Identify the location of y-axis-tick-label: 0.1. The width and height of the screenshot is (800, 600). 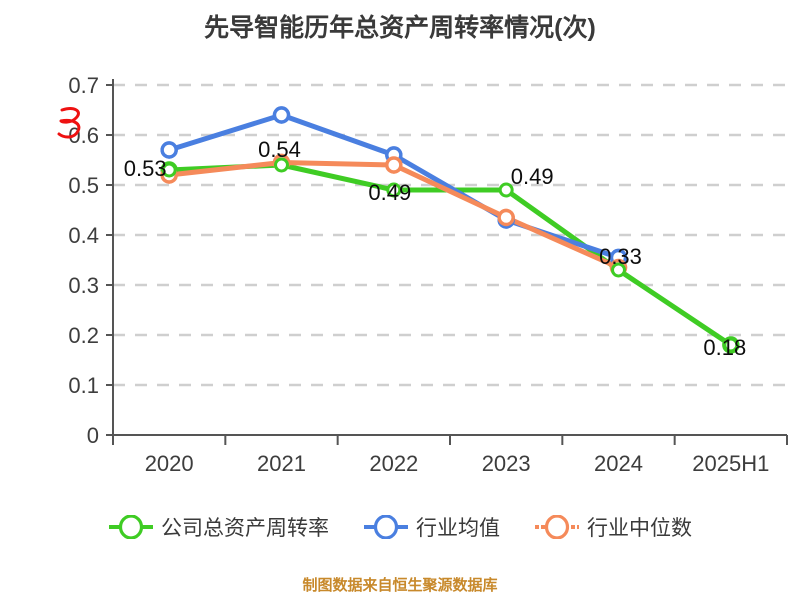
(83, 385).